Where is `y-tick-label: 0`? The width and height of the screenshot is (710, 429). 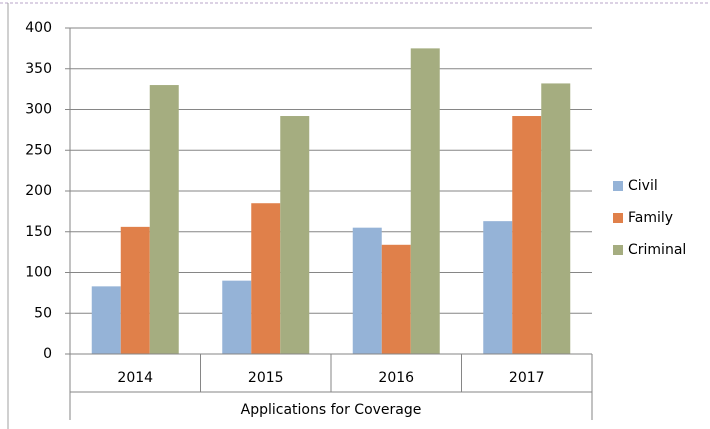 y-tick-label: 0 is located at coordinates (47, 354).